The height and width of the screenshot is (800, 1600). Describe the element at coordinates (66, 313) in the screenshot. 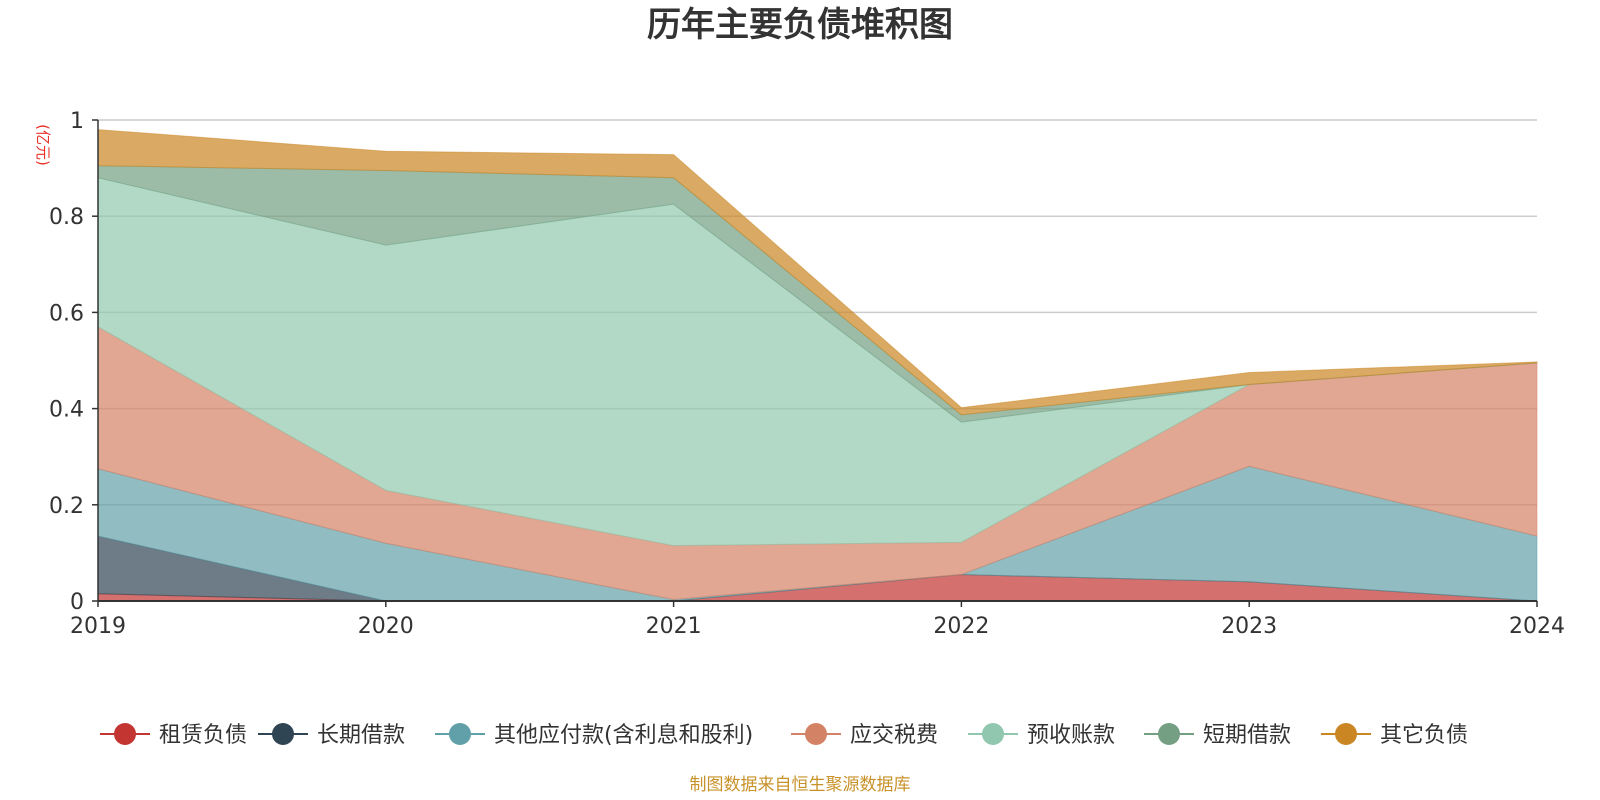

I see `y-tick-label: 0.6` at that location.